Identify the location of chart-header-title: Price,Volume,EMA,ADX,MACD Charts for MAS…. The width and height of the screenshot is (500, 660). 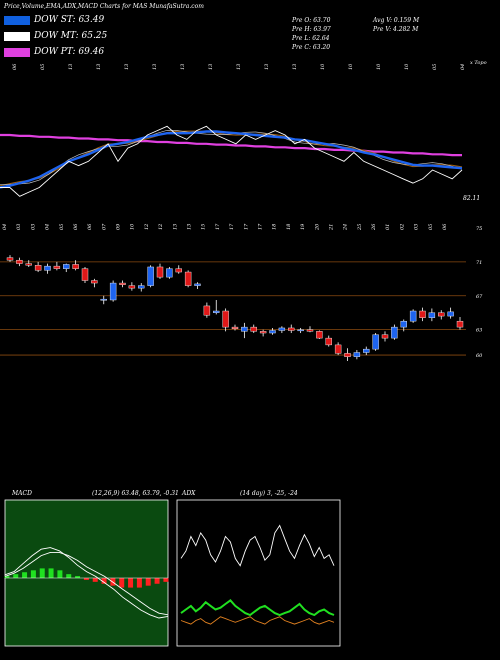
(104, 6).